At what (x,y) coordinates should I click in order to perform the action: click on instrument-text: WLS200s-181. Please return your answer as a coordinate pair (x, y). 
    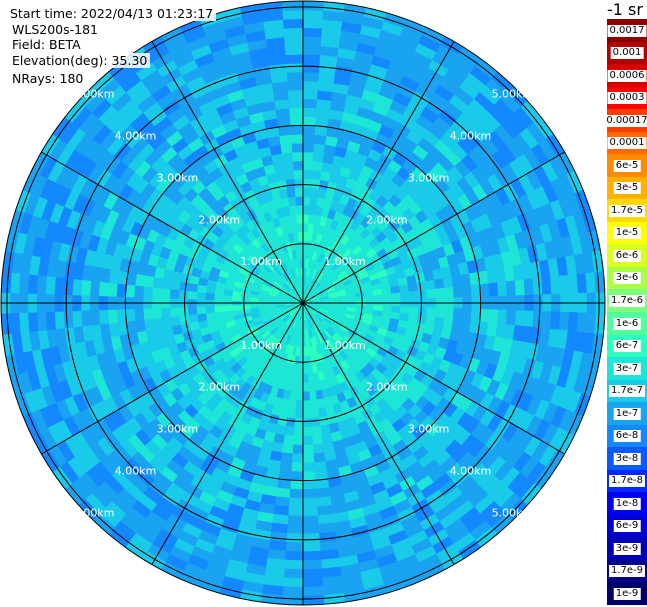
    Looking at the image, I should click on (56, 29).